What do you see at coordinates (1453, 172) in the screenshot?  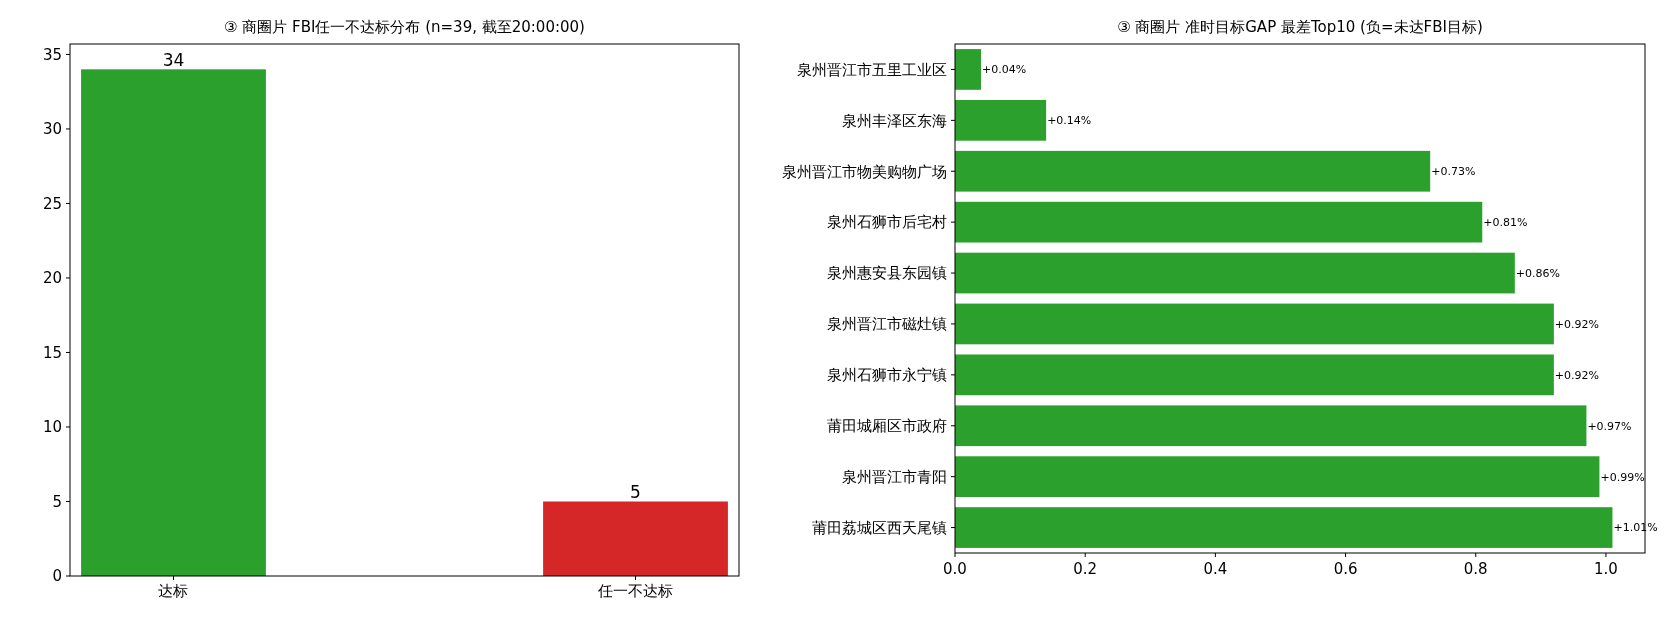 I see `data-label: +0.73%` at bounding box center [1453, 172].